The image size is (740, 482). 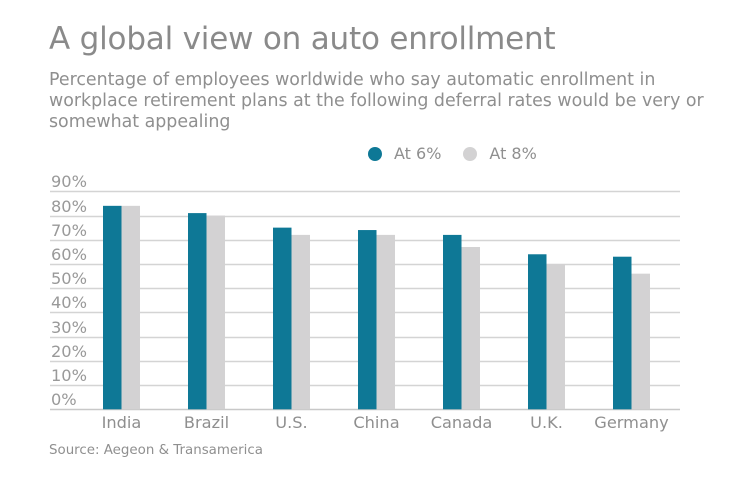 What do you see at coordinates (112, 307) in the screenshot?
I see `bar-india-6pct` at bounding box center [112, 307].